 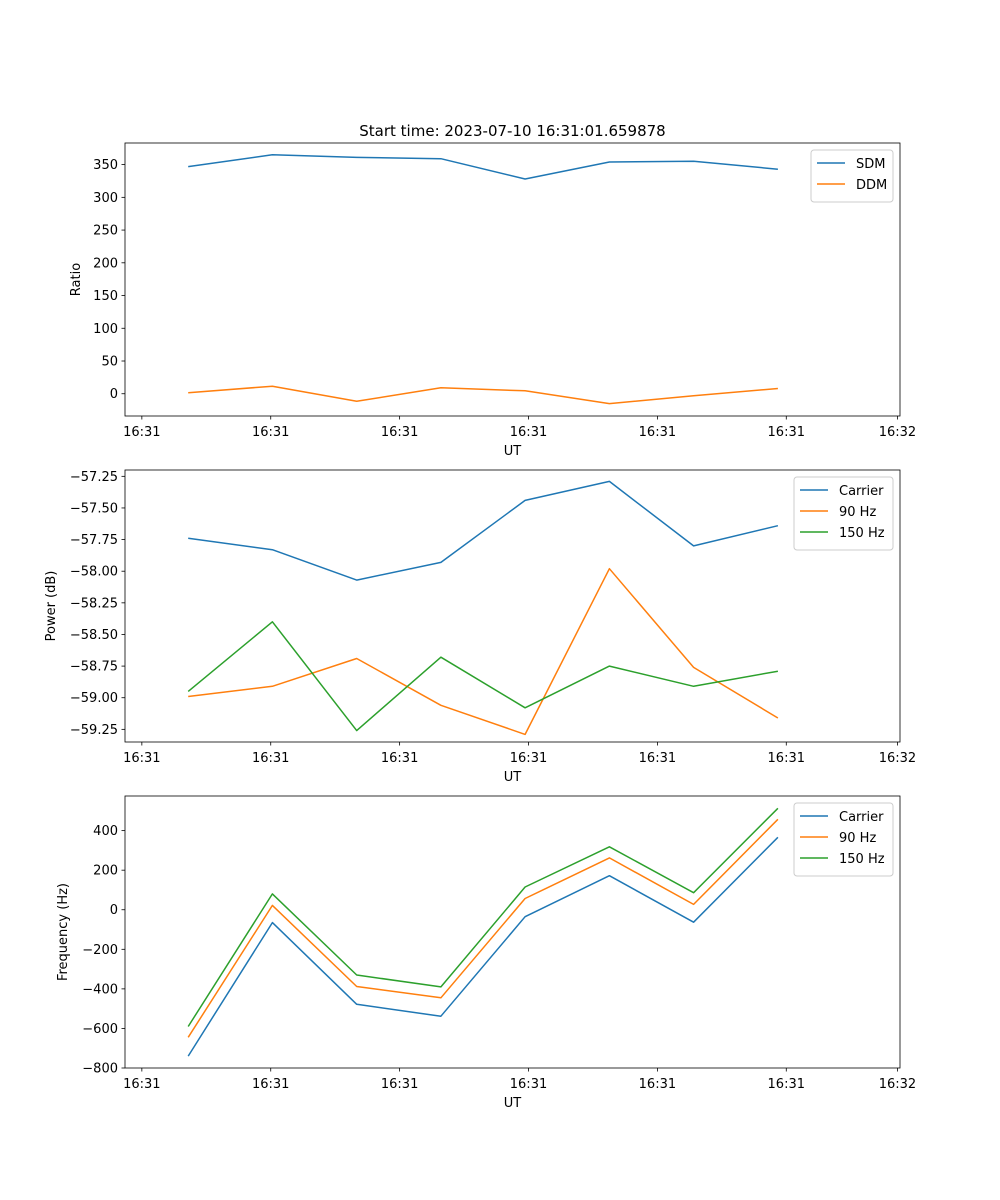 What do you see at coordinates (51, 606) in the screenshot?
I see `y-axis-label: Power (dB)` at bounding box center [51, 606].